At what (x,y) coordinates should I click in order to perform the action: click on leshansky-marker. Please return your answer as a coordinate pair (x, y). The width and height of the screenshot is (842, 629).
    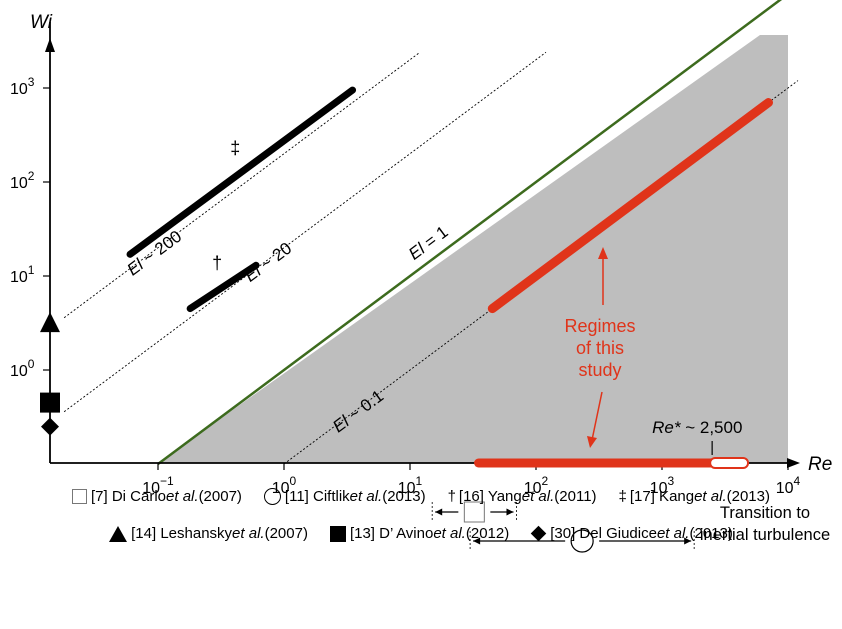
    Looking at the image, I should click on (50, 322).